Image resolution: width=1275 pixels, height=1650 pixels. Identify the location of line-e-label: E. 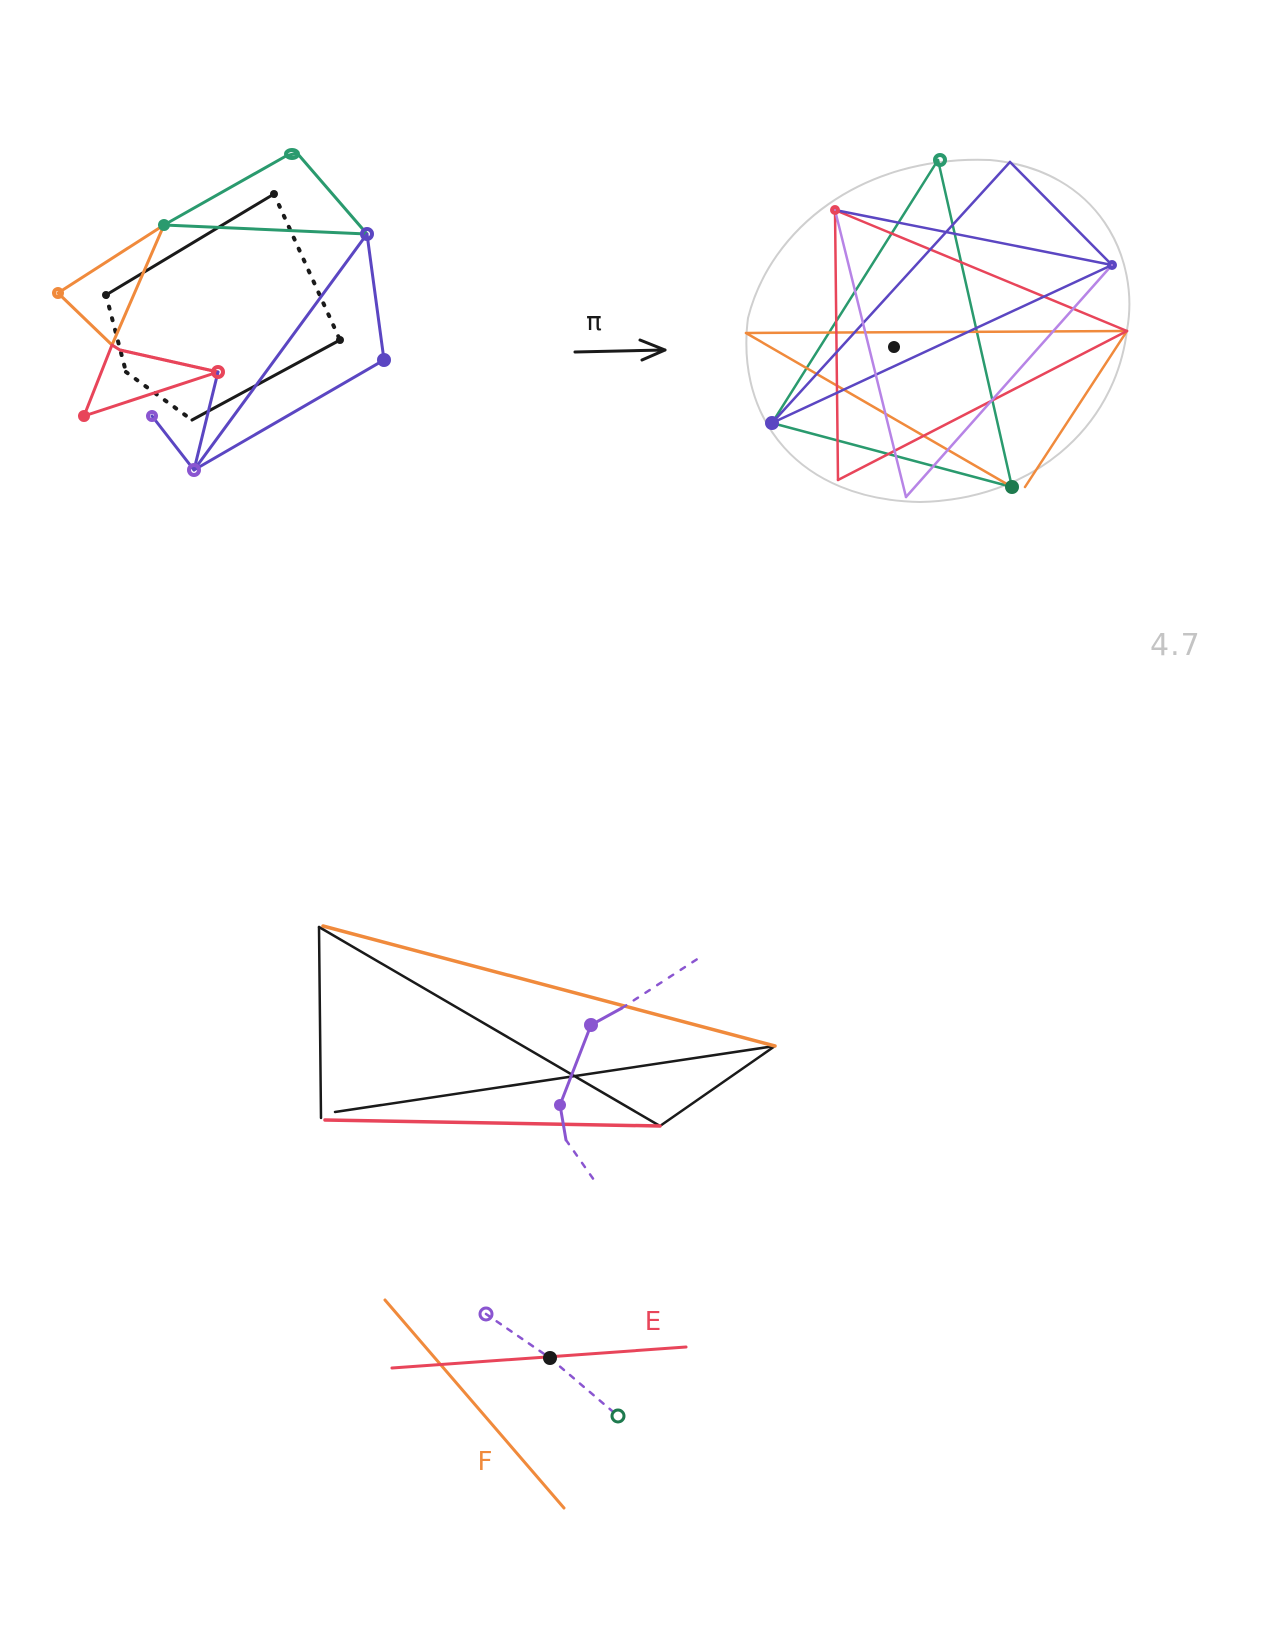
(653, 1322).